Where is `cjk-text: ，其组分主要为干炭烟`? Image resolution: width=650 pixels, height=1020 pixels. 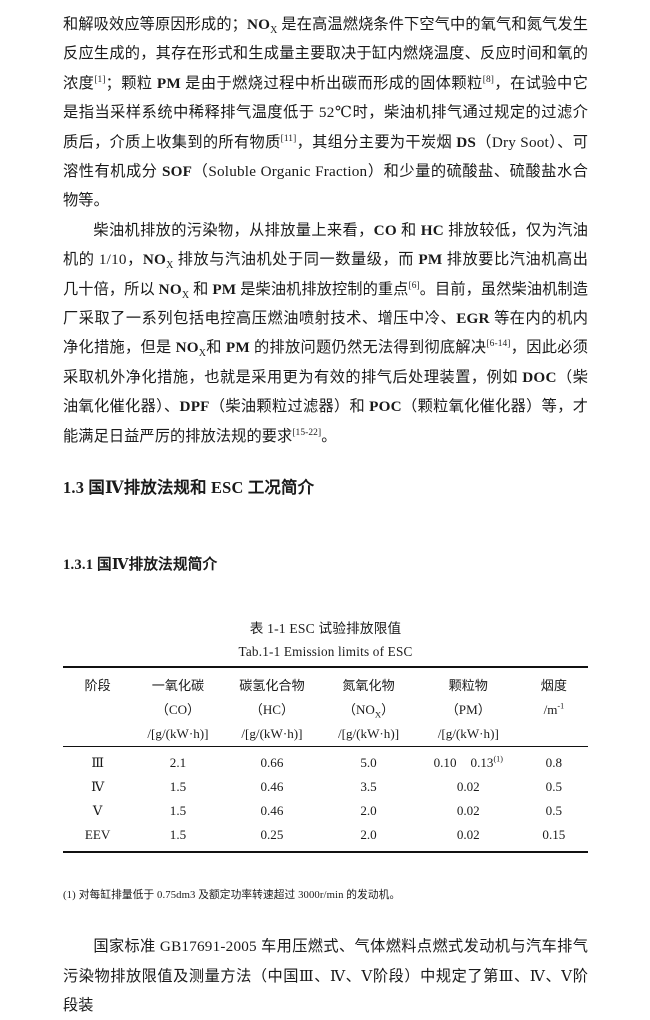 cjk-text: ，其组分主要为干炭烟 is located at coordinates (376, 142).